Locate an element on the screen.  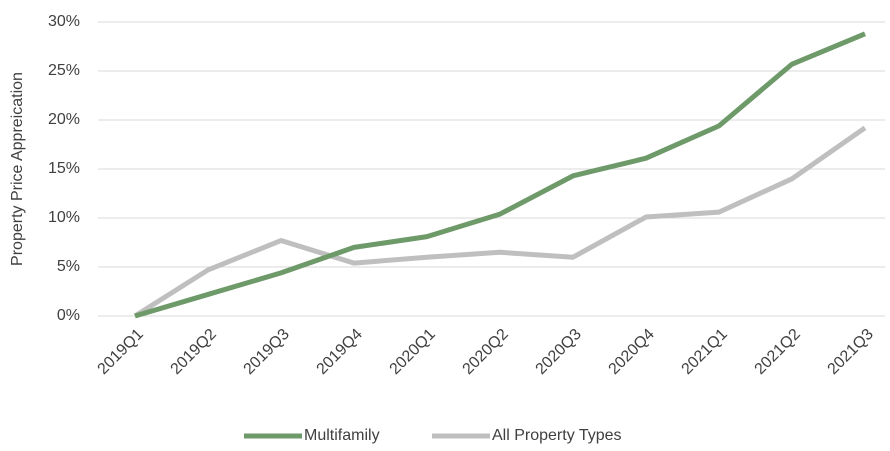
x-tick-label: 2019Q2 is located at coordinates (194, 352).